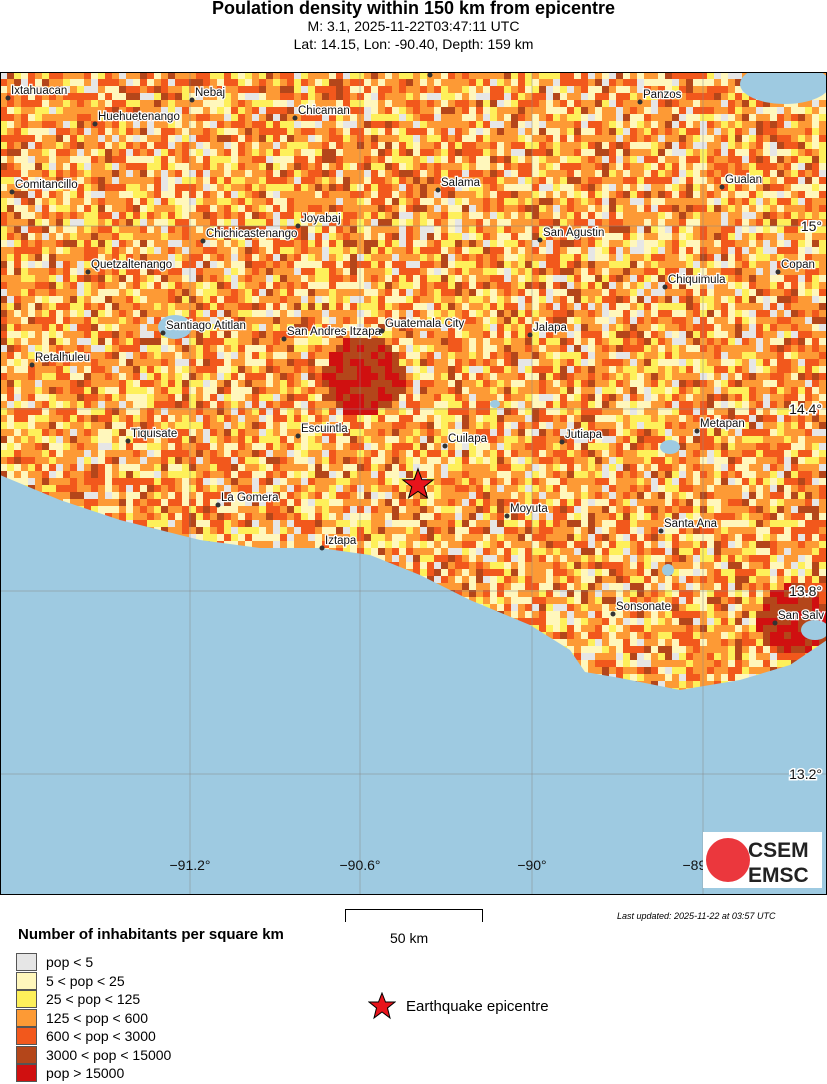  I want to click on lon-label: −90°, so click(531, 865).